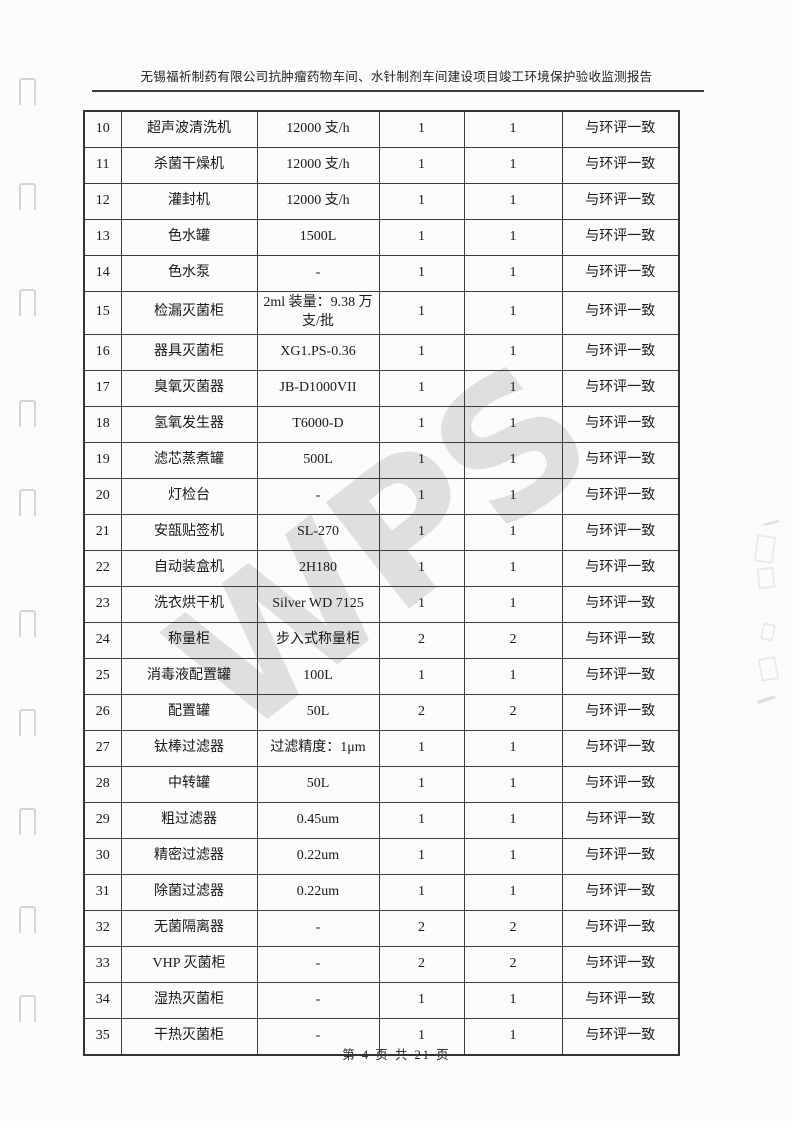 Image resolution: width=793 pixels, height=1121 pixels. I want to click on report-header-title: 无锡福祈制药有限公司抗肿瘤药物车间、水针制剂车间建设项目竣工环境保护验收监测报告, so click(396, 77).